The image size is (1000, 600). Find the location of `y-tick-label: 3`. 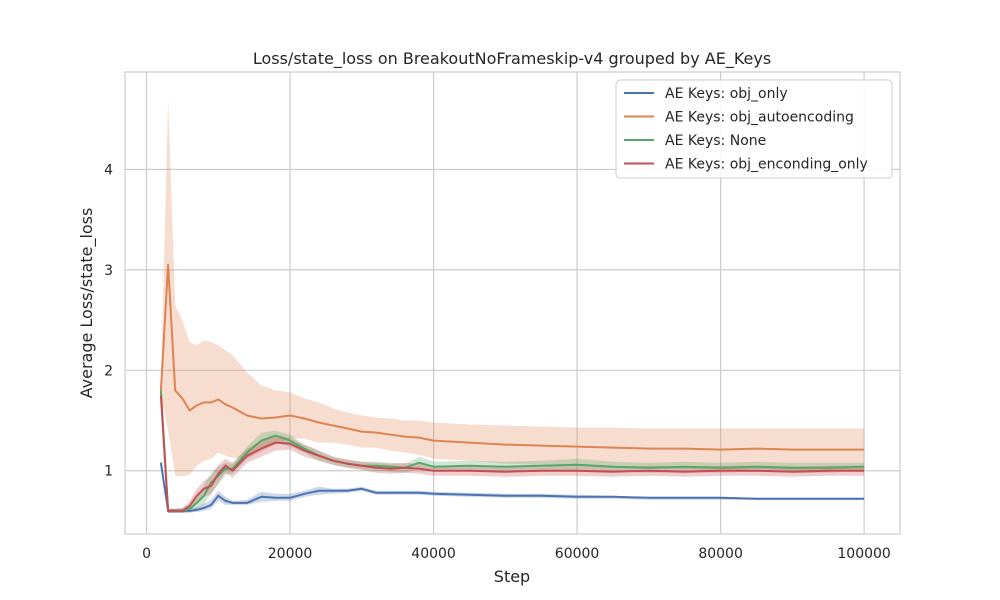

y-tick-label: 3 is located at coordinates (108, 271).